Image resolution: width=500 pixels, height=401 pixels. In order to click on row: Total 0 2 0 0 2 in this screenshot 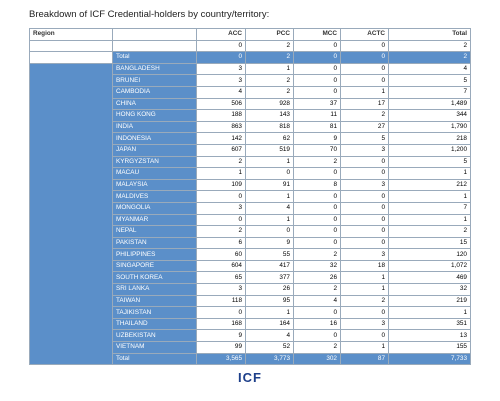, I will do `click(250, 57)`.